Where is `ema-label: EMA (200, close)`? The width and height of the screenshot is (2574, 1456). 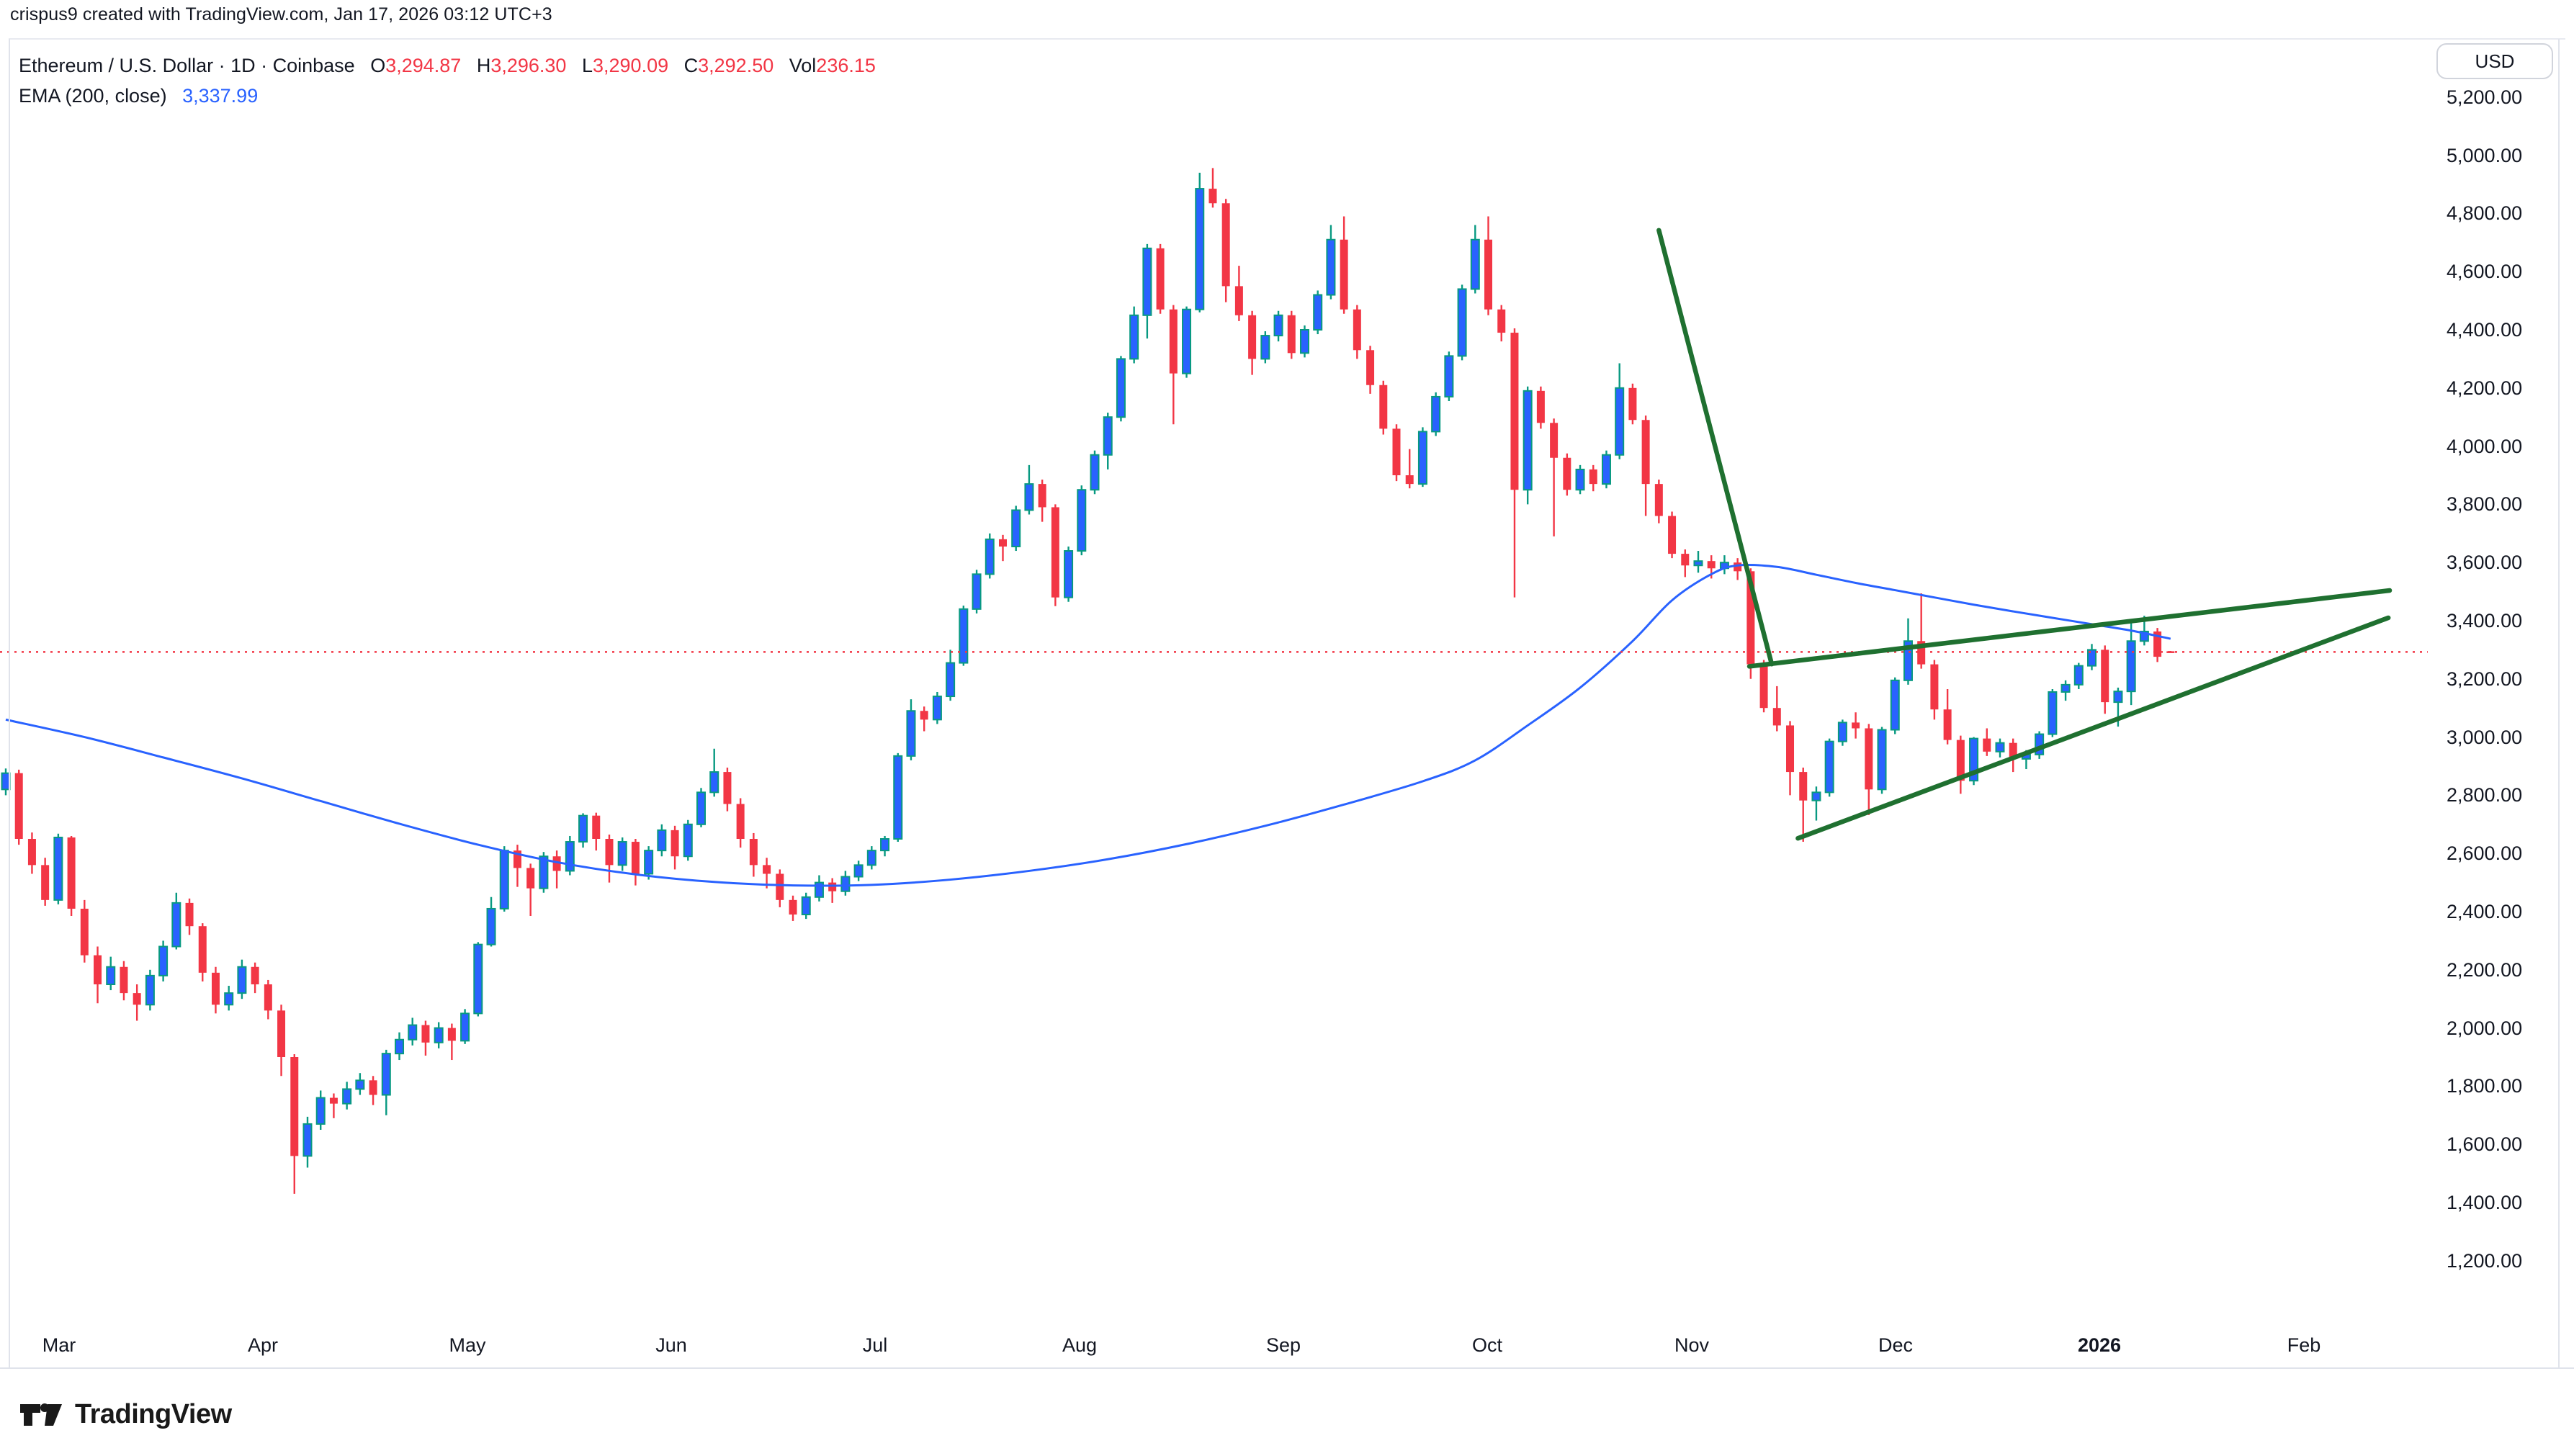 ema-label: EMA (200, close) is located at coordinates (93, 96).